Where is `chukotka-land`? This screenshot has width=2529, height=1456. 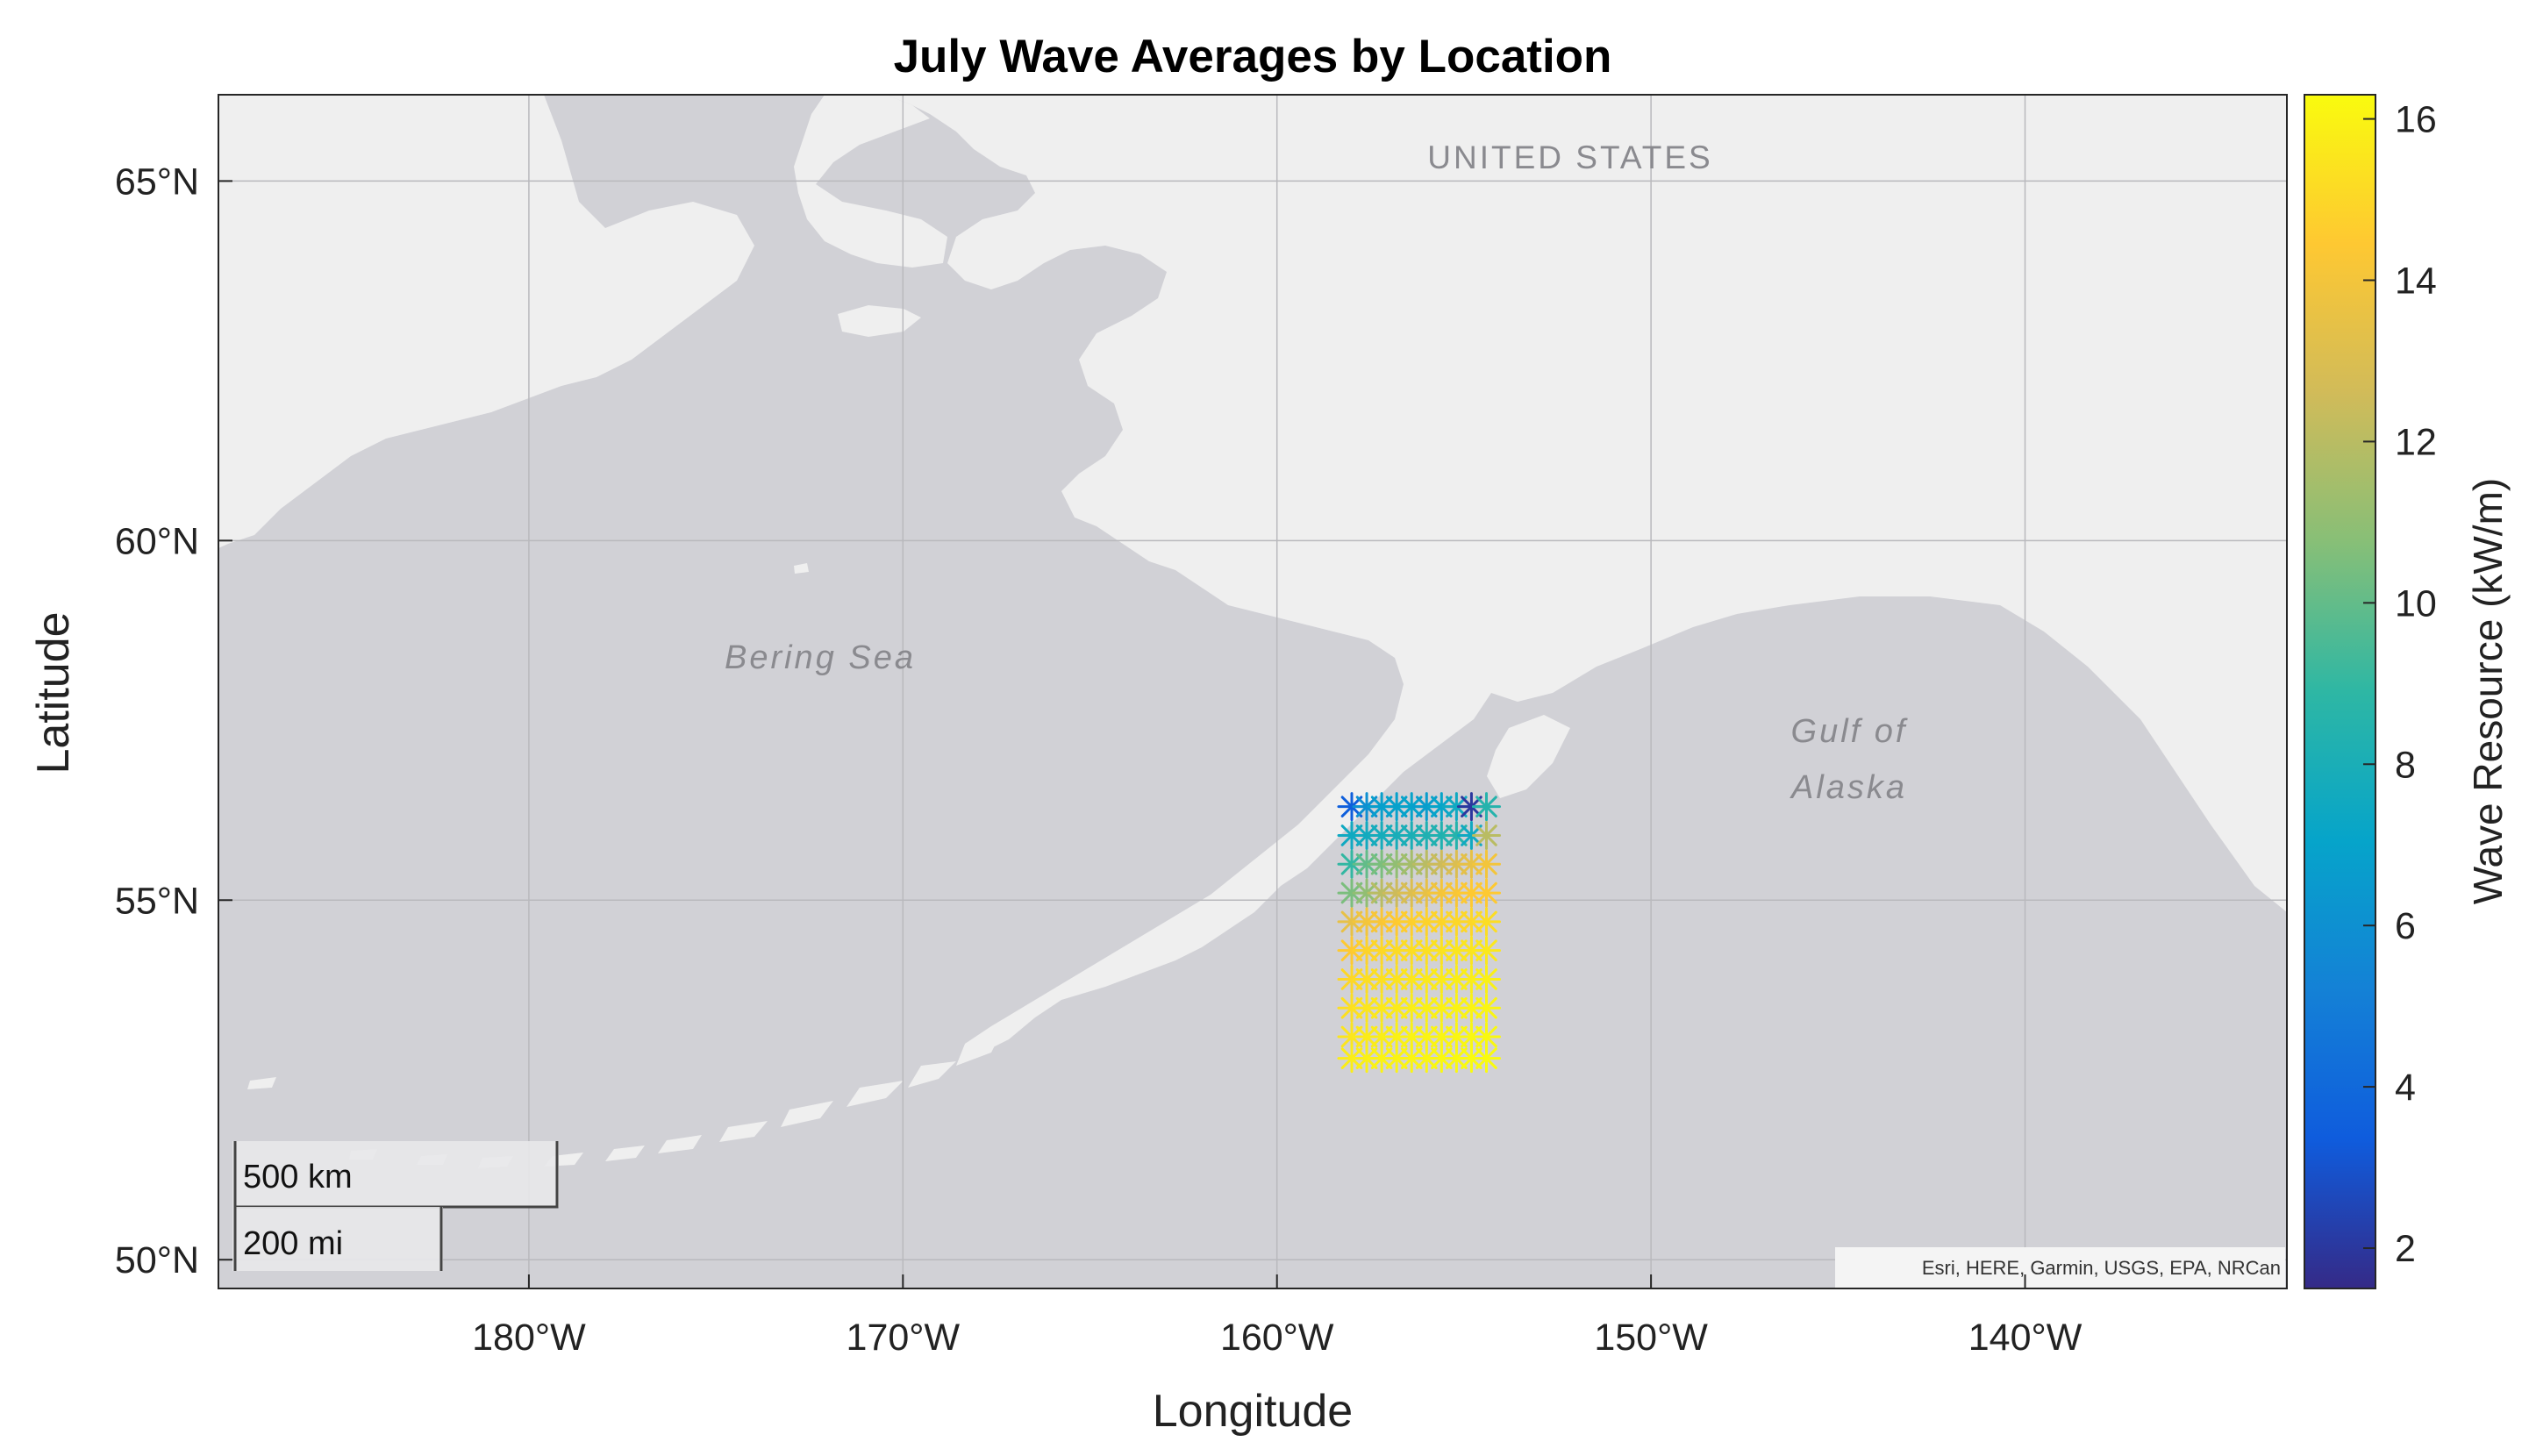 chukotka-land is located at coordinates (486, 321).